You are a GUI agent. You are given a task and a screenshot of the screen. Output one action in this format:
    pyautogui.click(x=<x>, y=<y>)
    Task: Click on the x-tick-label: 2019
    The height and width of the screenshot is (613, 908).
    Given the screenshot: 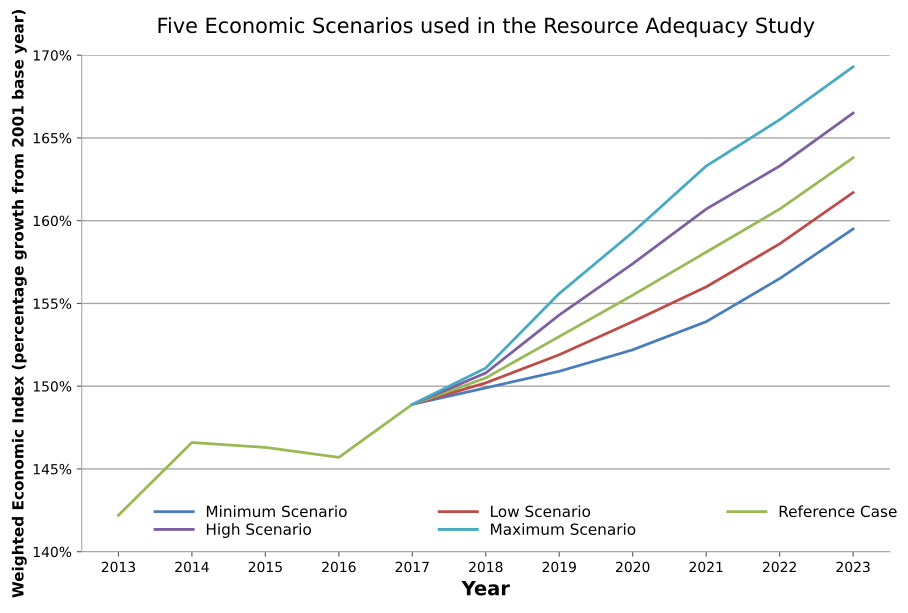 What is the action you would take?
    pyautogui.click(x=559, y=567)
    